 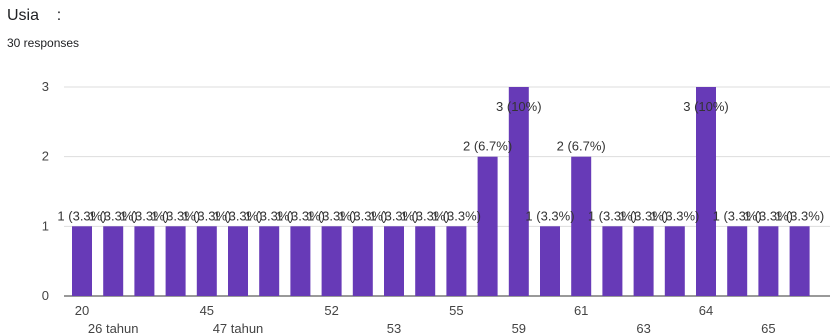 What do you see at coordinates (43, 43) in the screenshot?
I see `response-count: 30 responses` at bounding box center [43, 43].